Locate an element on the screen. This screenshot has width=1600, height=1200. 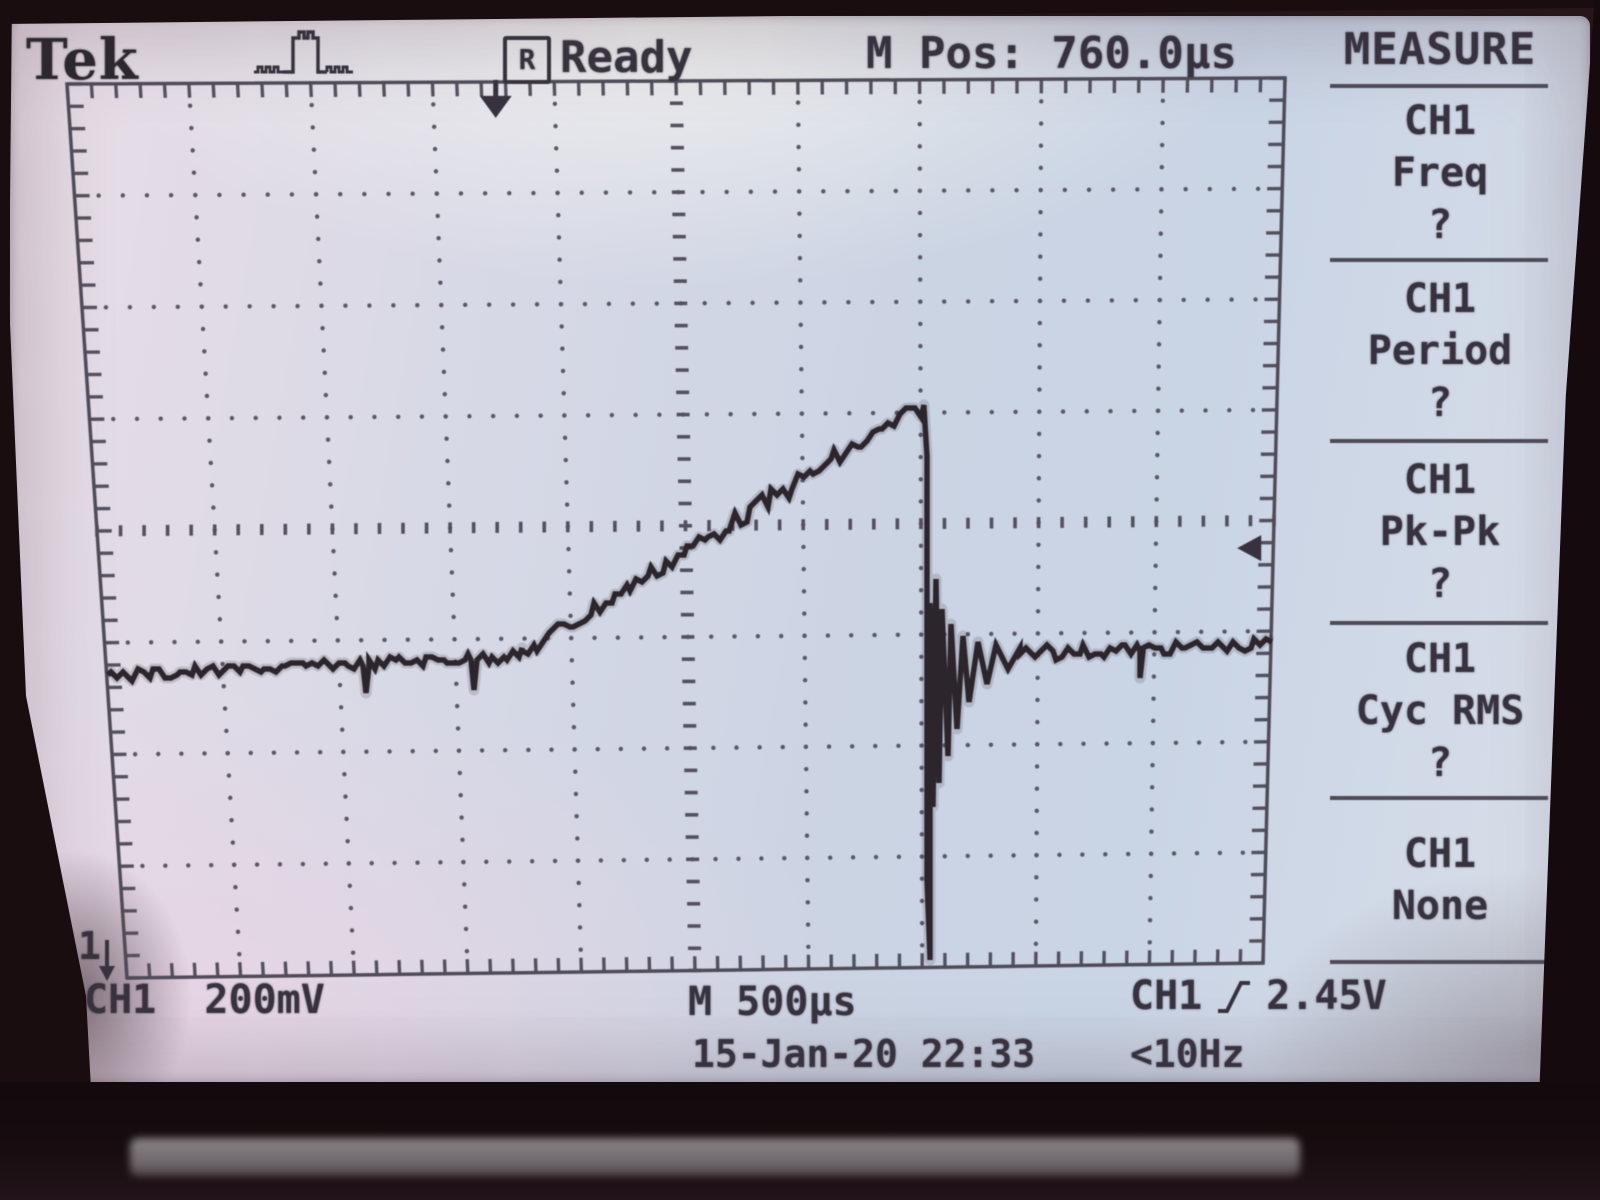
trigger-level-value: 2.45V is located at coordinates (1326, 996).